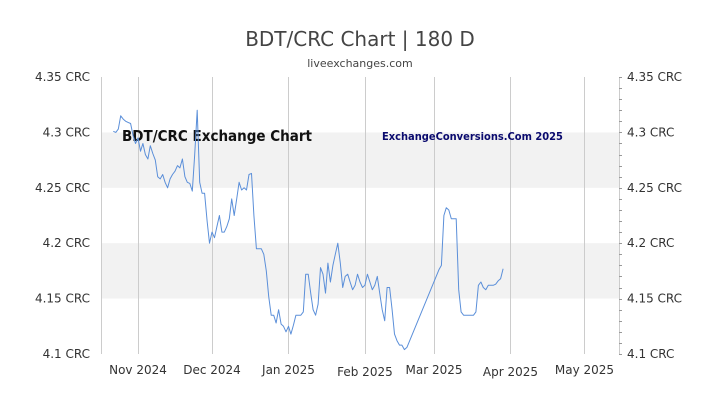 This screenshot has width=720, height=405. I want to click on y-tick-label-left: 4.2 CRC, so click(66, 243).